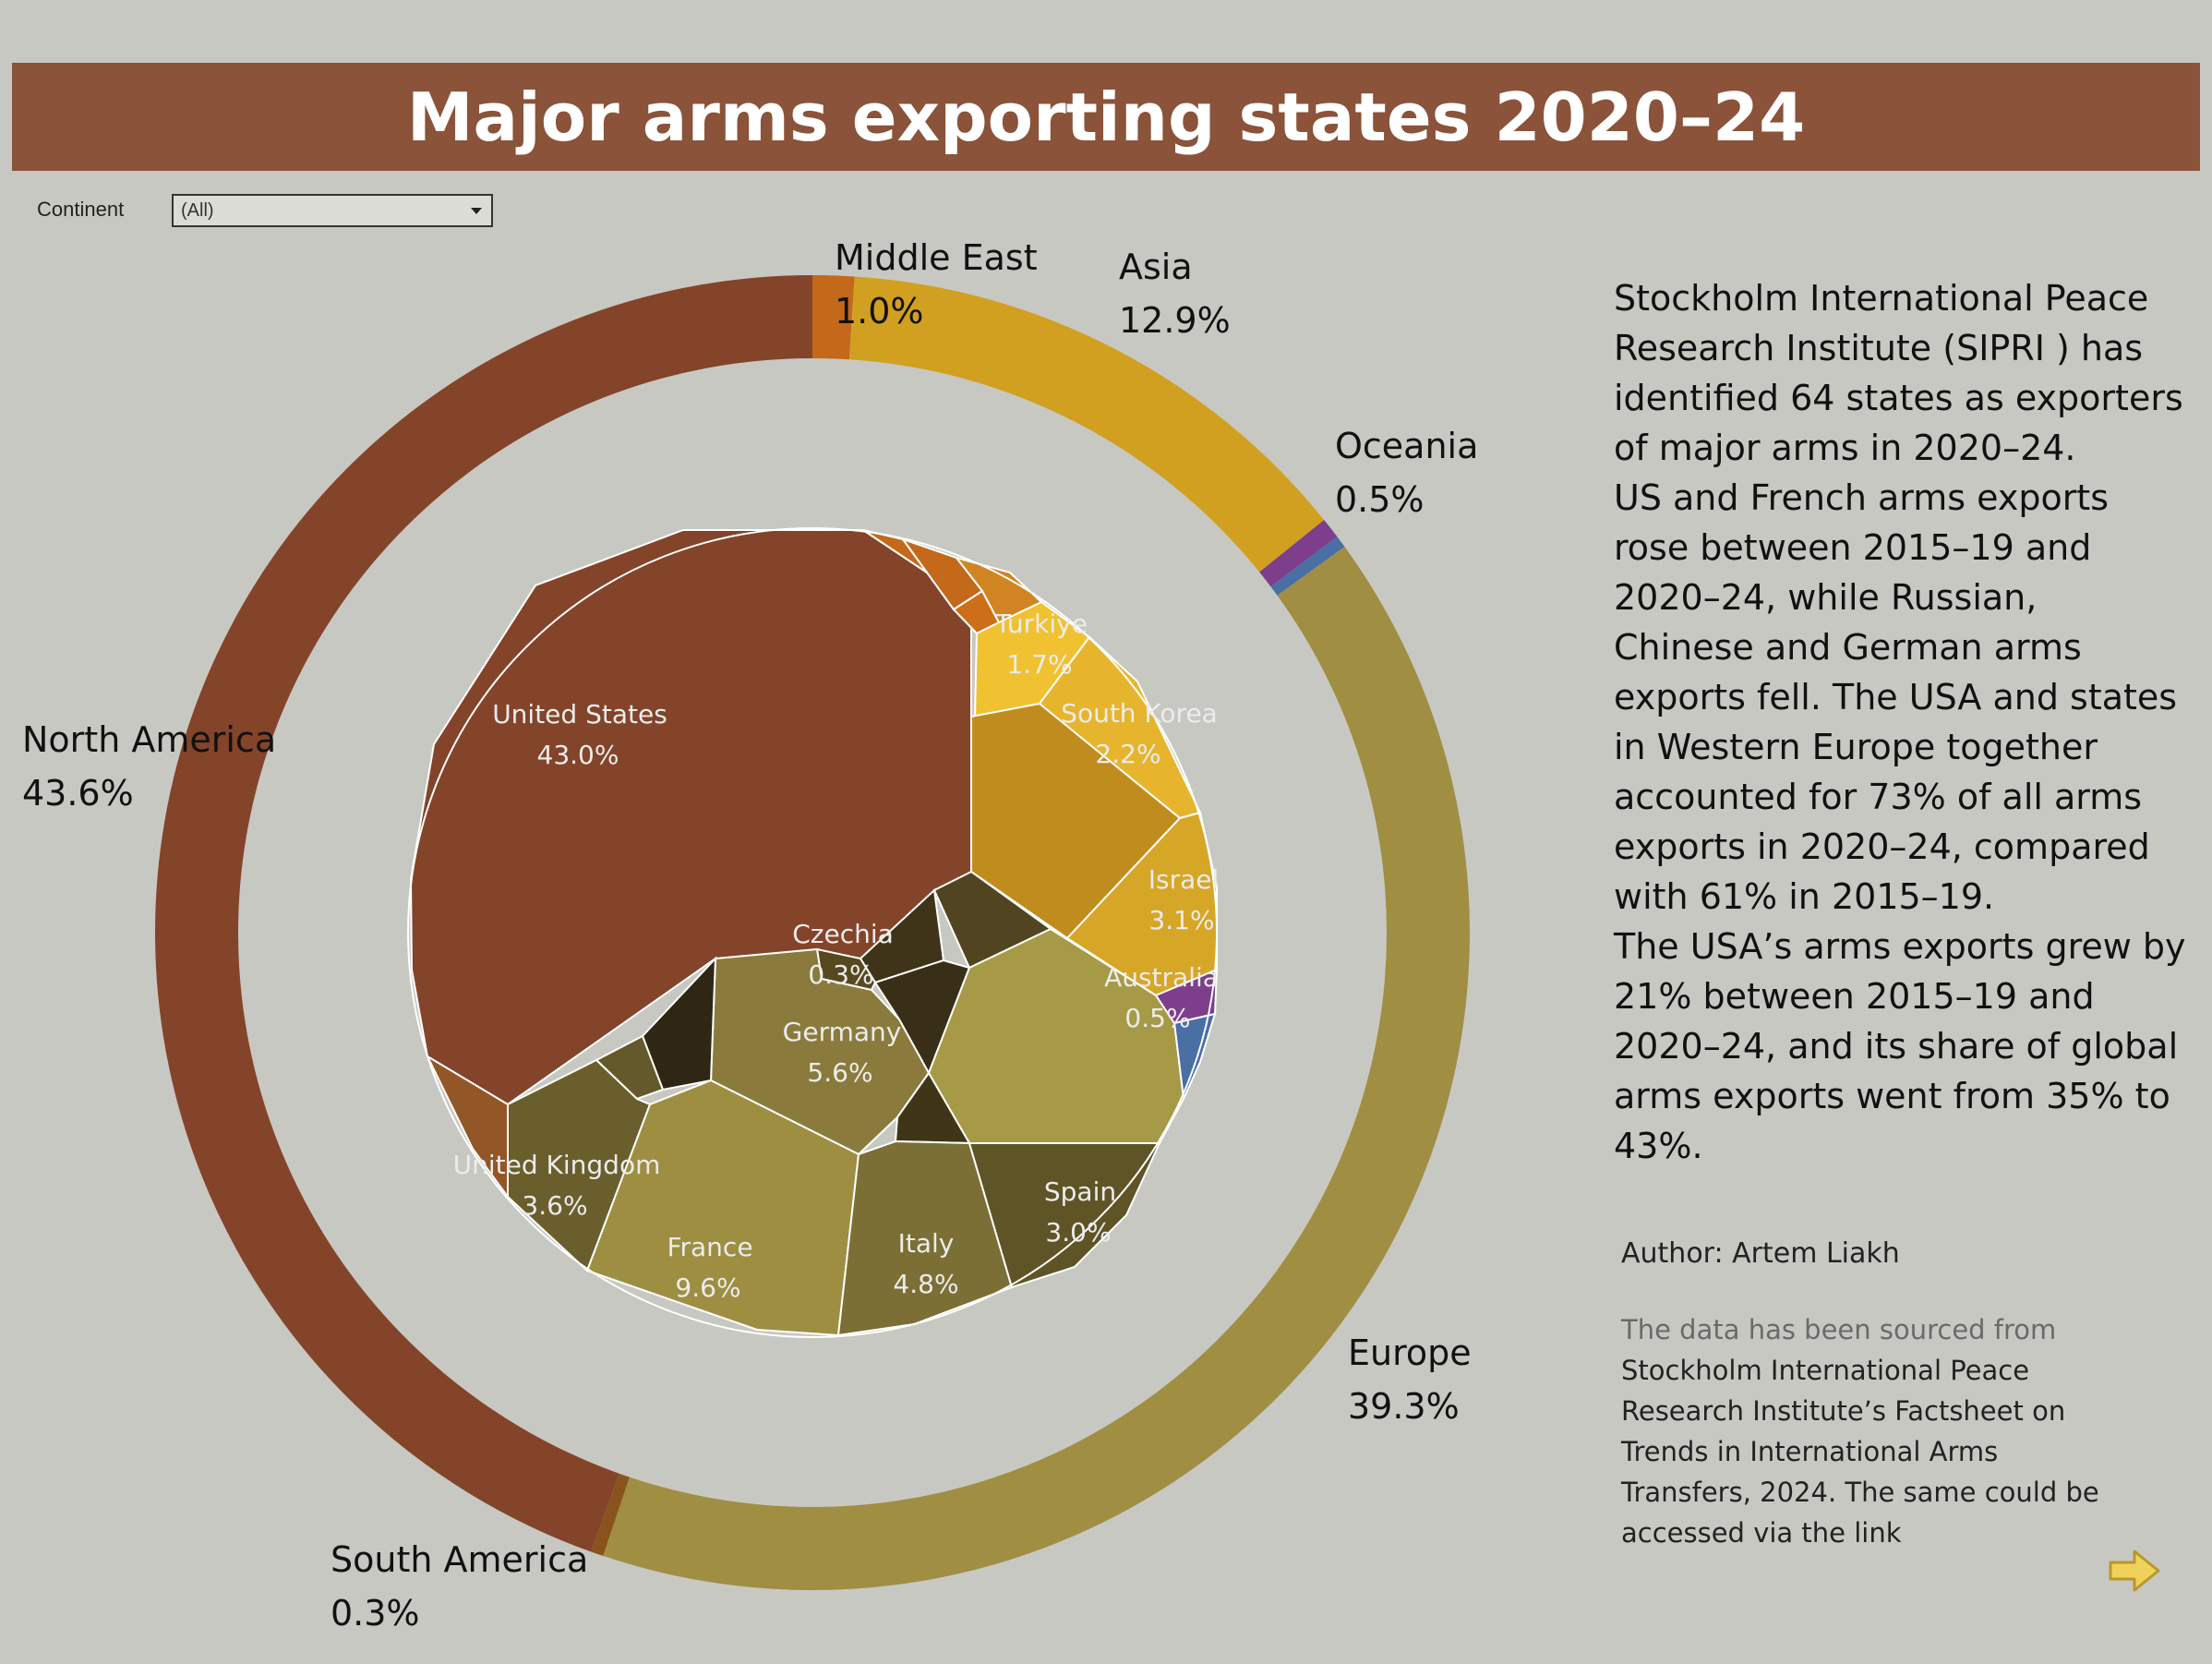 This screenshot has height=1664, width=2212. What do you see at coordinates (925, 1284) in the screenshot?
I see `label-italy-value: 4.8%` at bounding box center [925, 1284].